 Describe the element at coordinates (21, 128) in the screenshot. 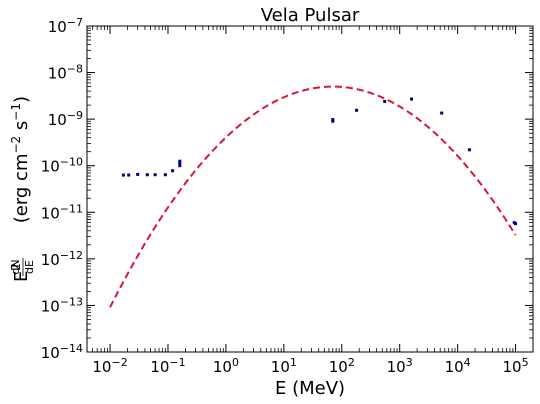

I see `y-label-unit-mid: s` at that location.